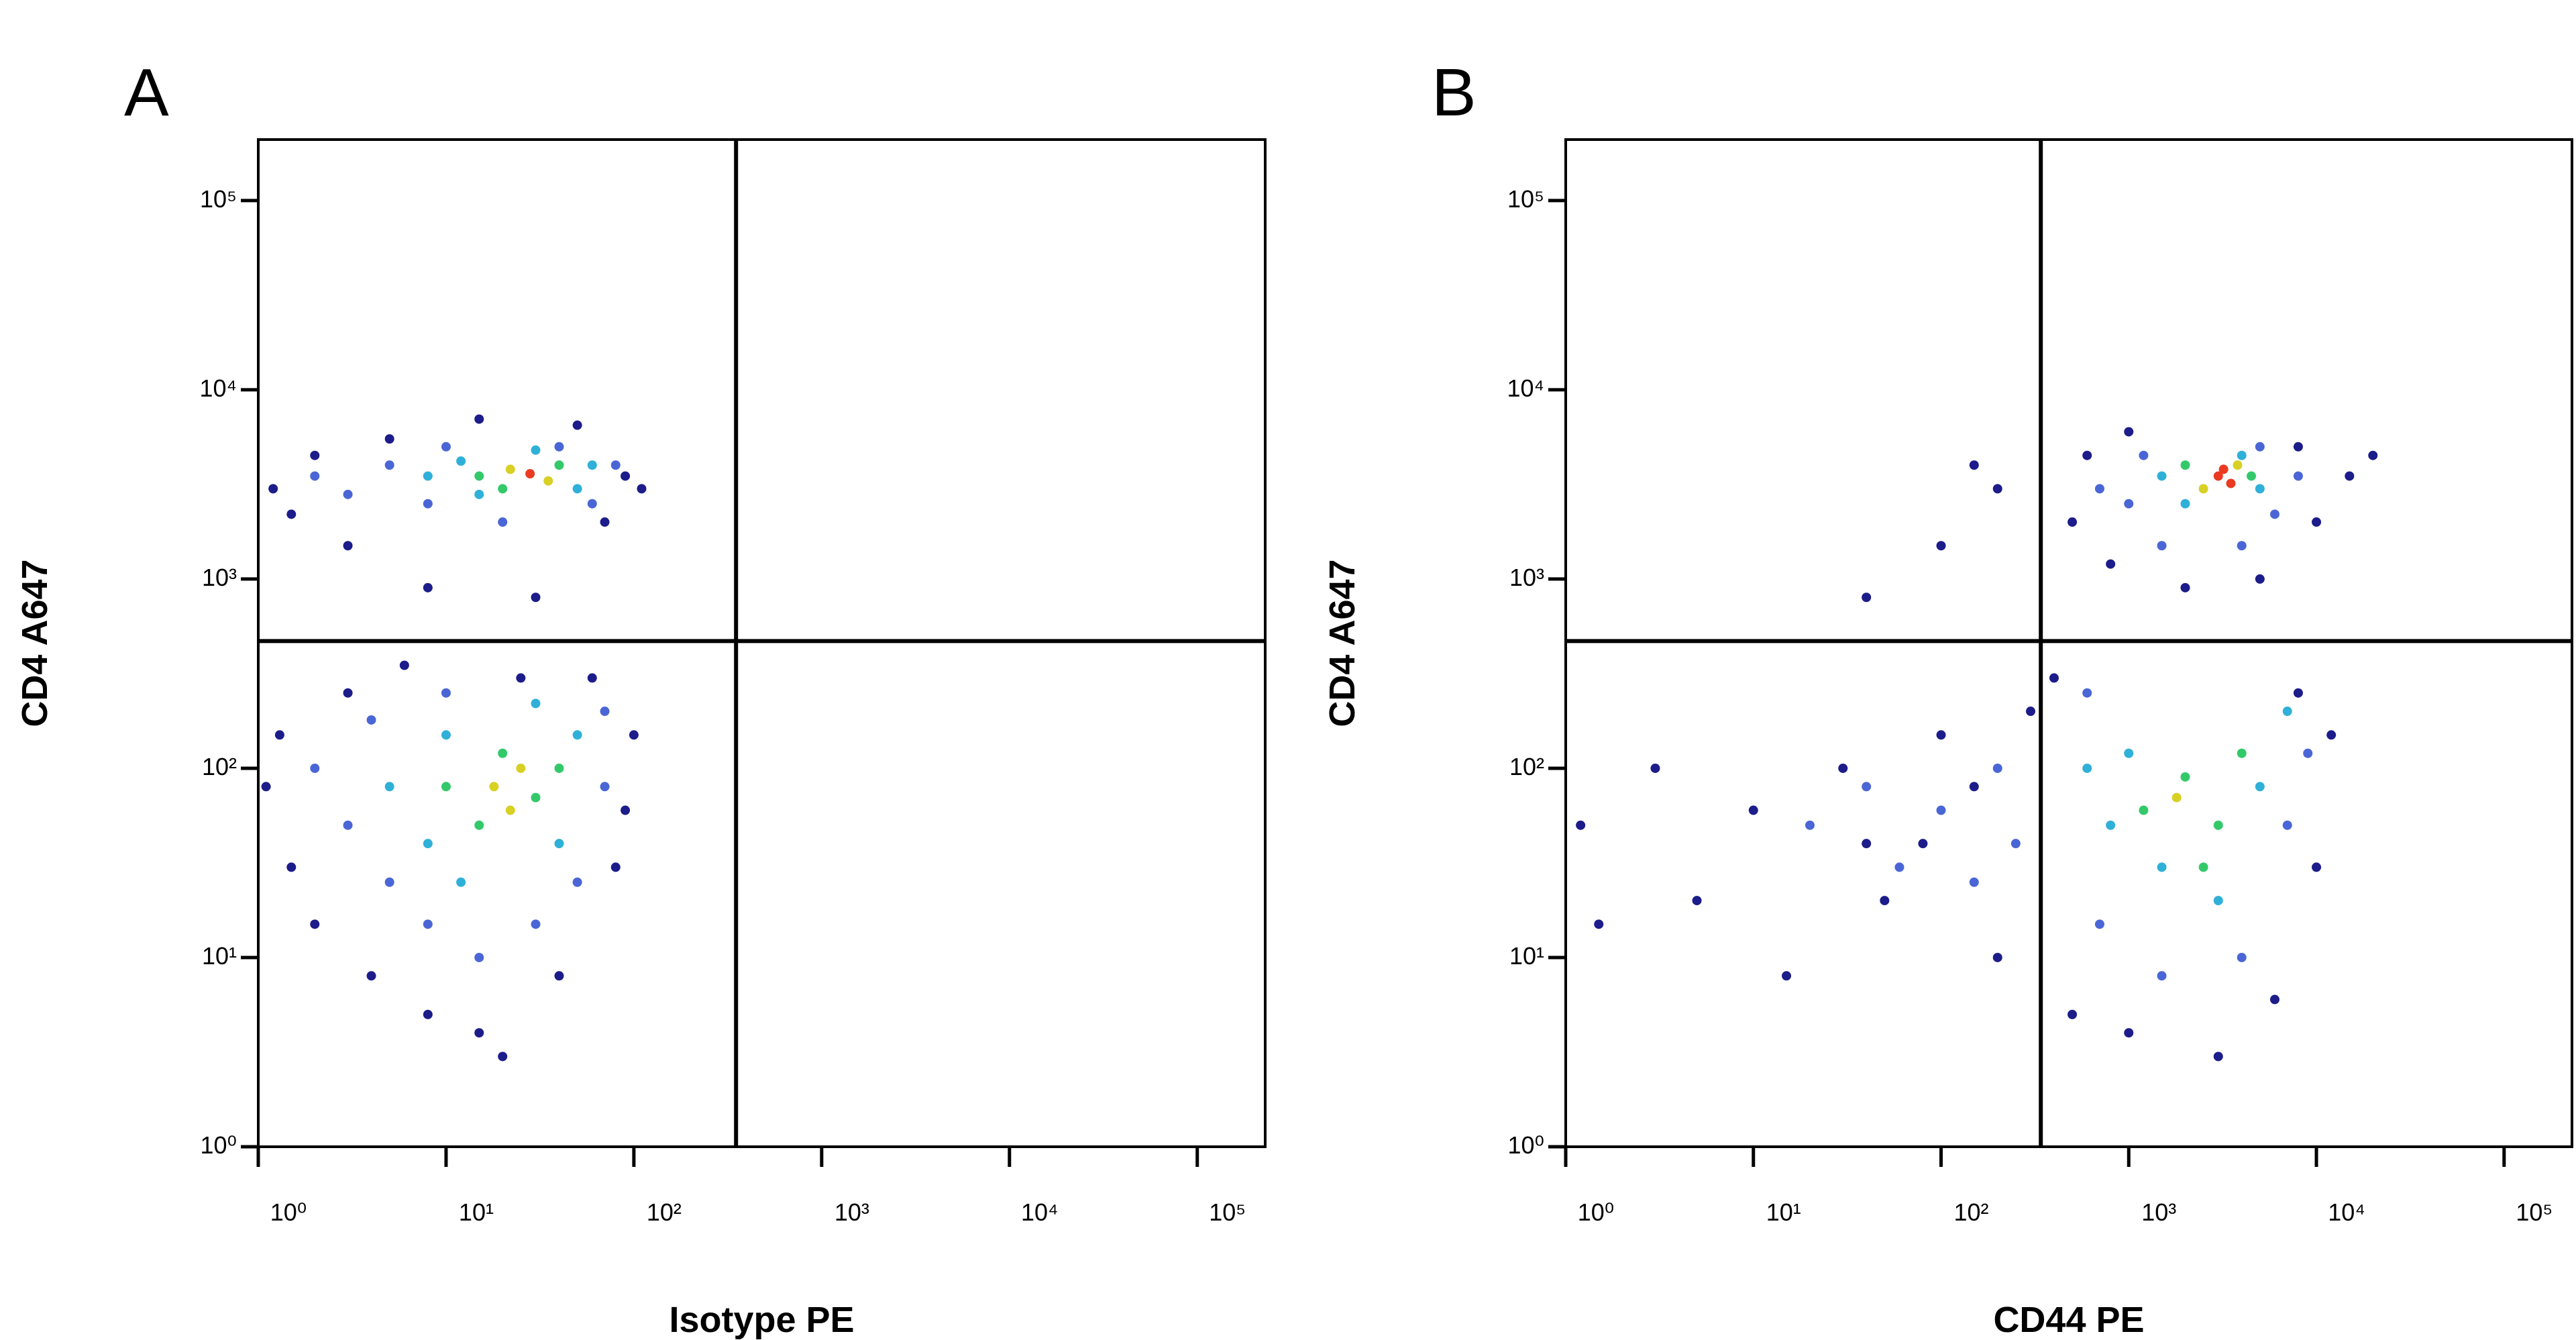 This screenshot has height=1340, width=2576. Describe the element at coordinates (1783, 1212) in the screenshot. I see `x-tick-label: 10¹` at that location.